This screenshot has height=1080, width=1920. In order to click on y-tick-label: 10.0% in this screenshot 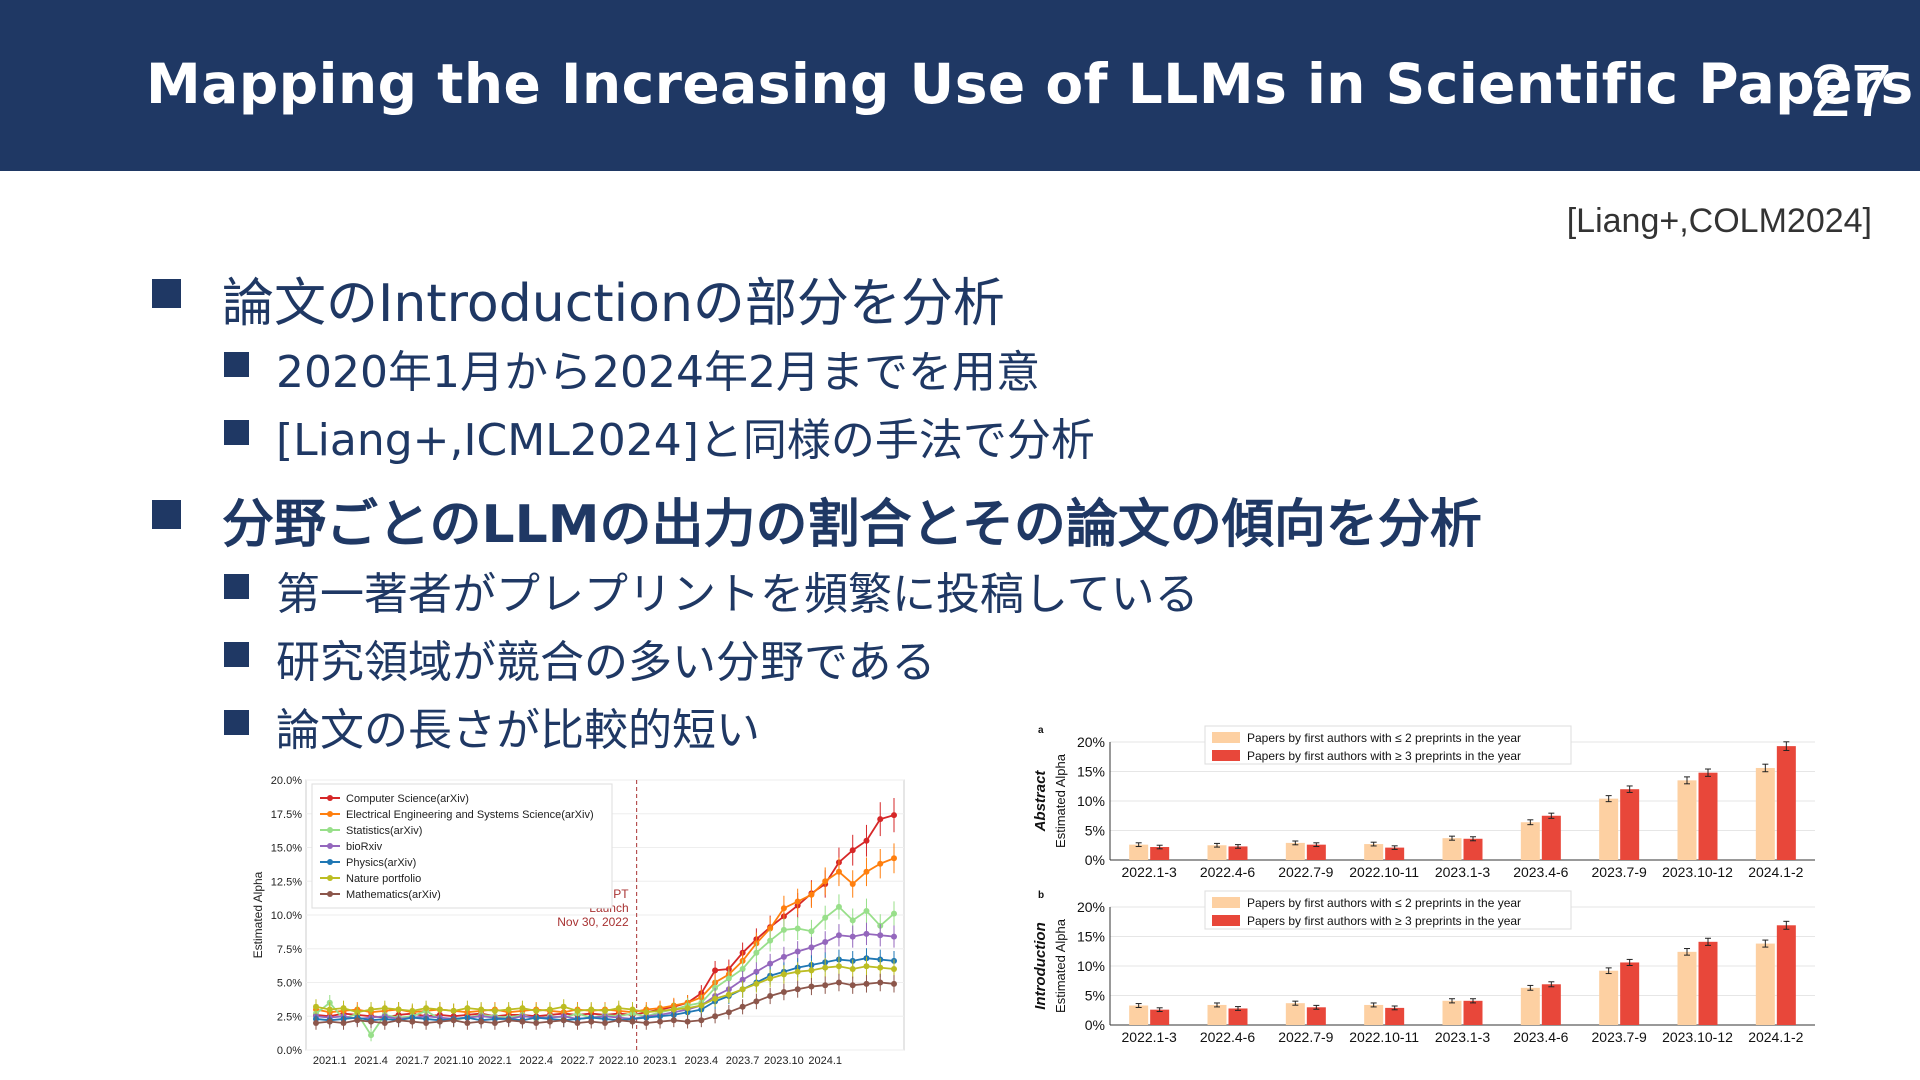, I will do `click(286, 916)`.